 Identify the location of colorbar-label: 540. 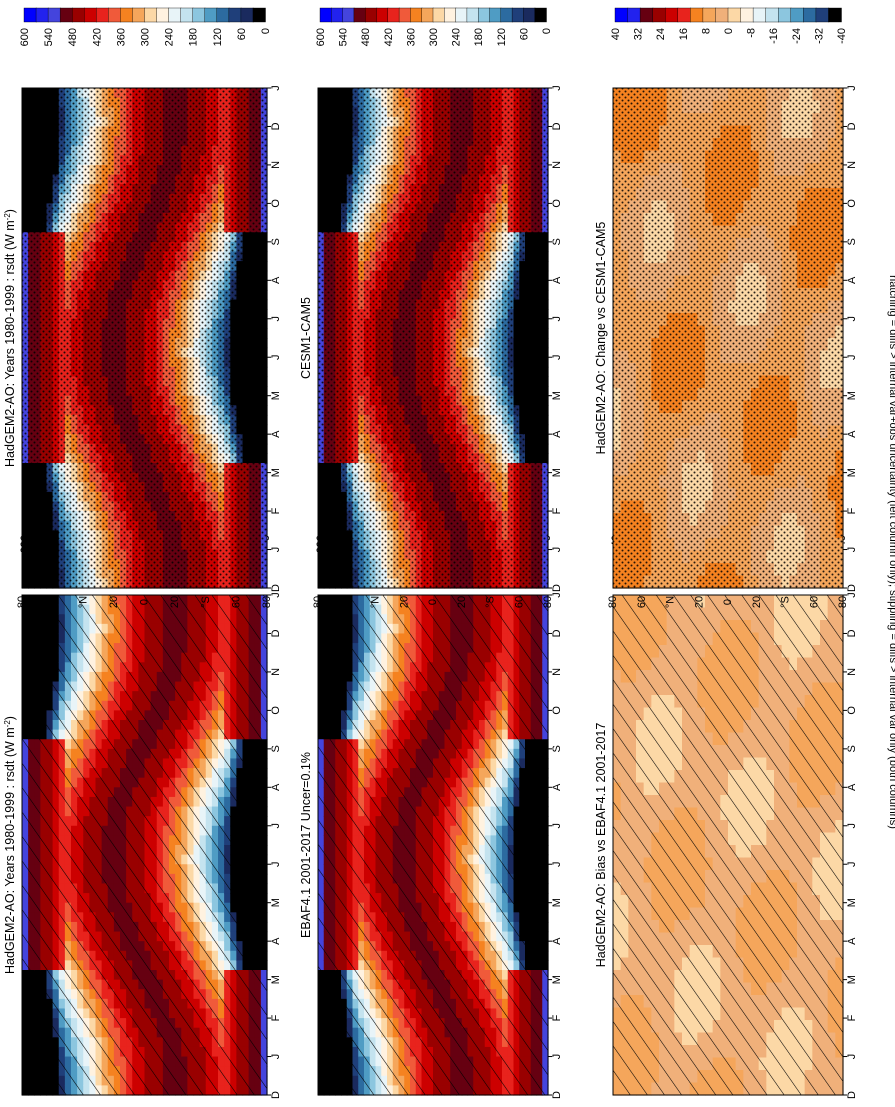
(49, 37).